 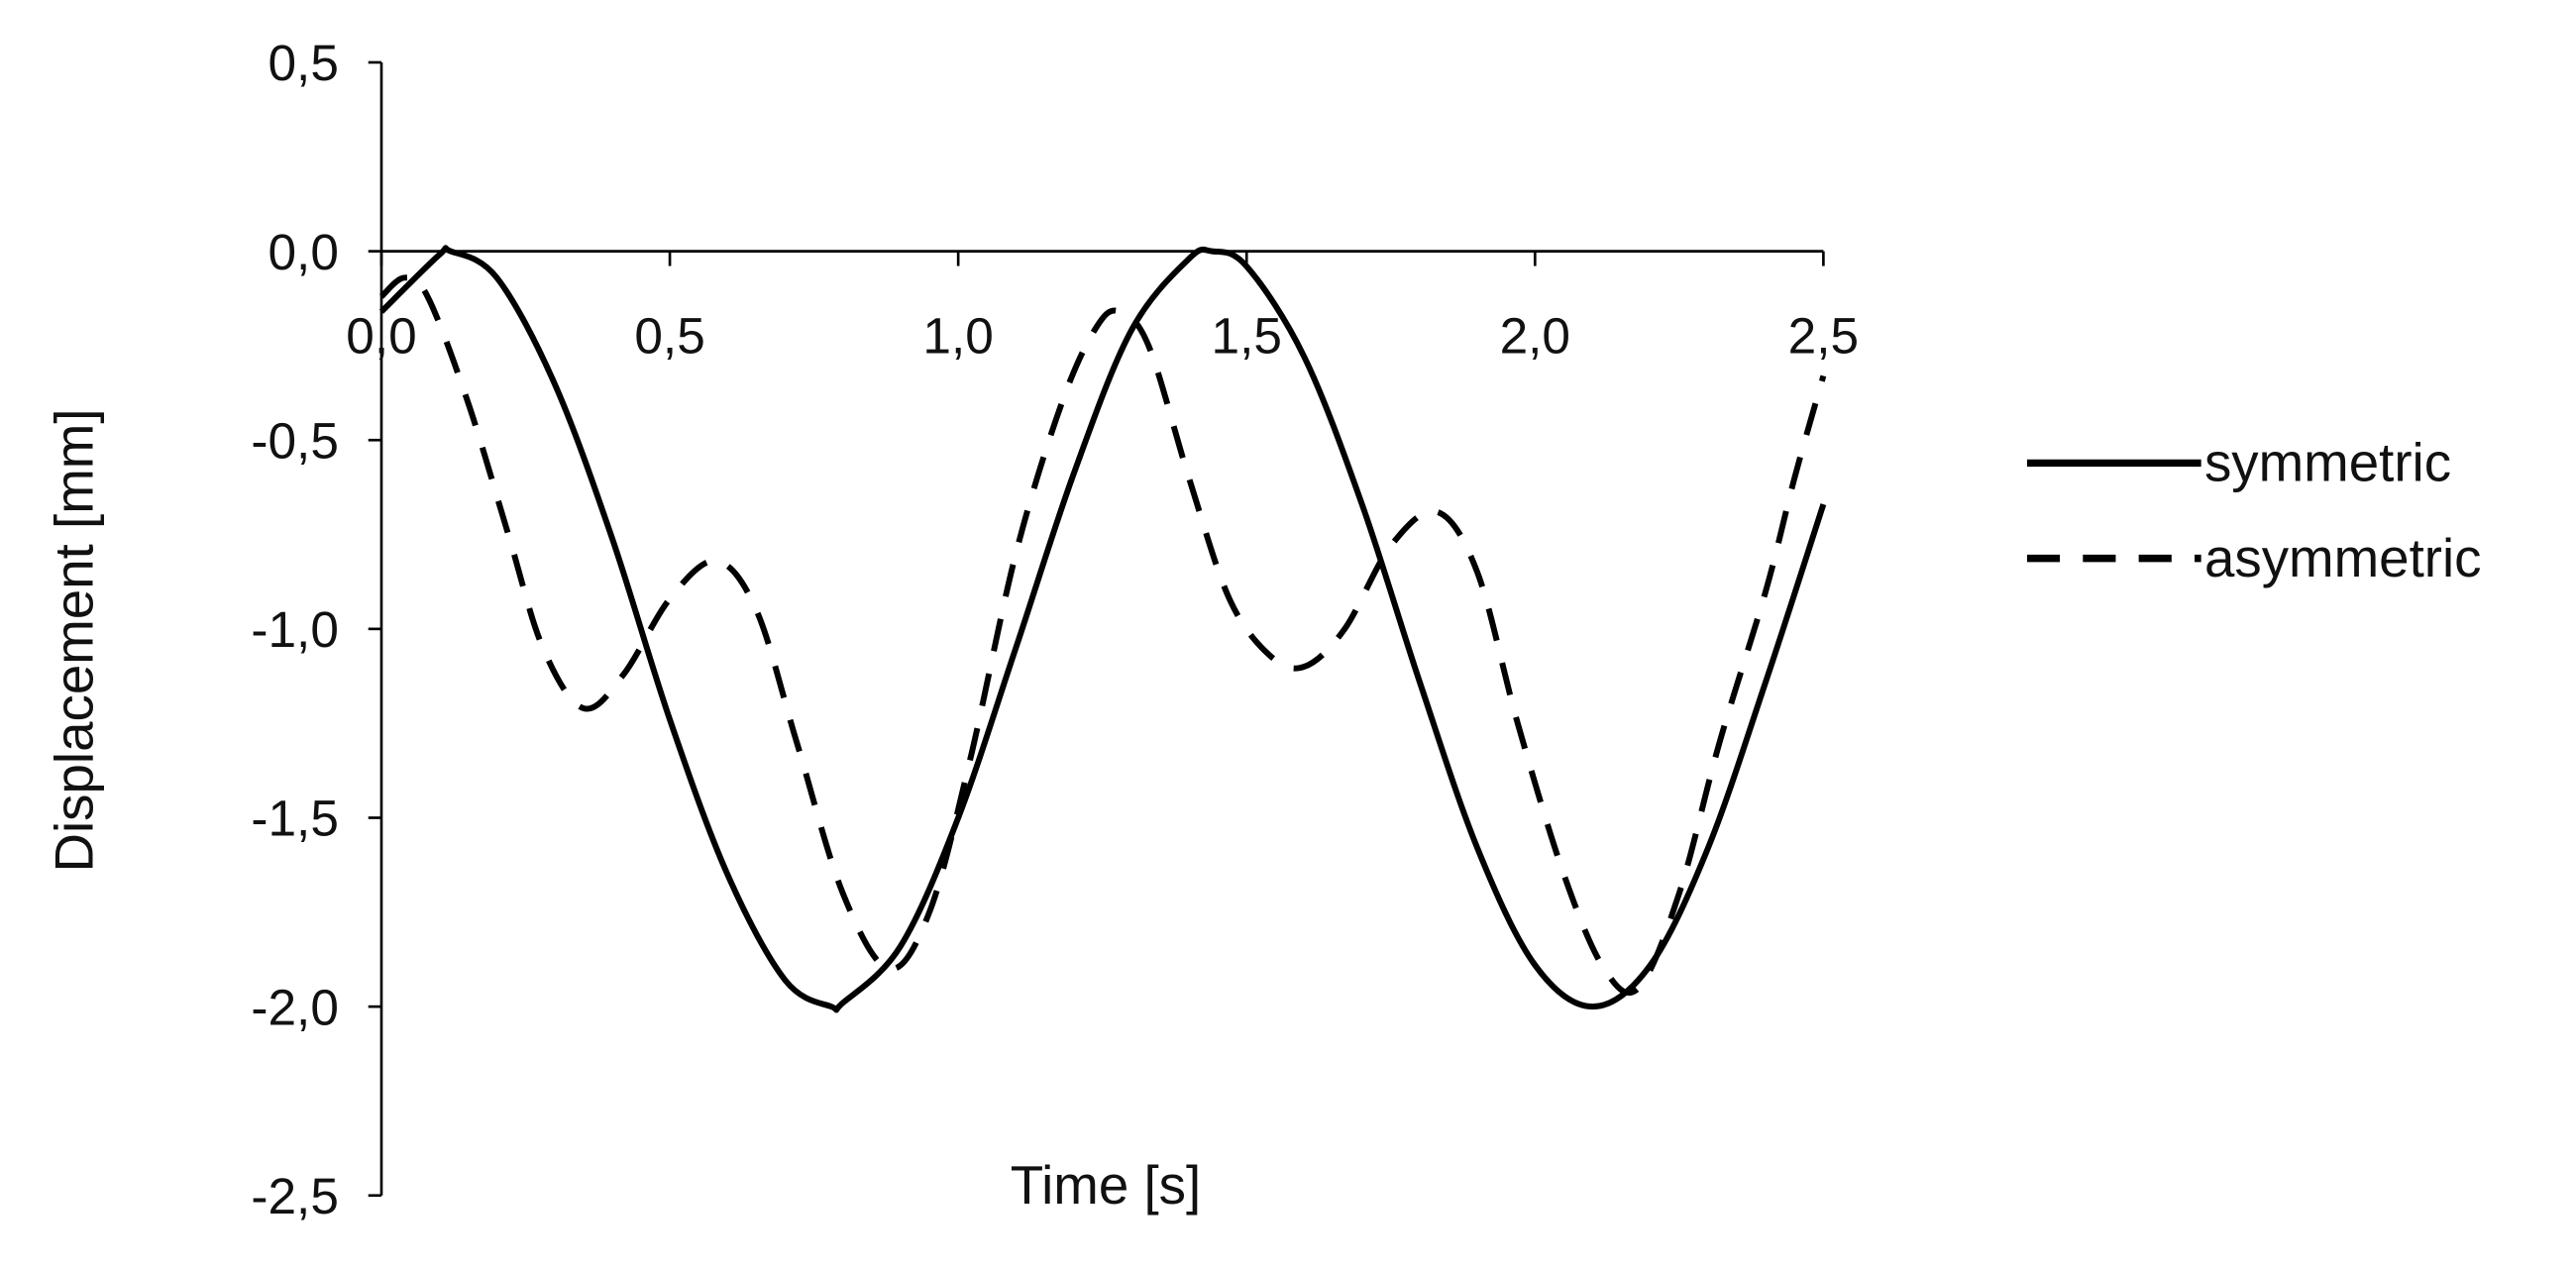 What do you see at coordinates (303, 62) in the screenshot?
I see `y-tick-label: 0,5` at bounding box center [303, 62].